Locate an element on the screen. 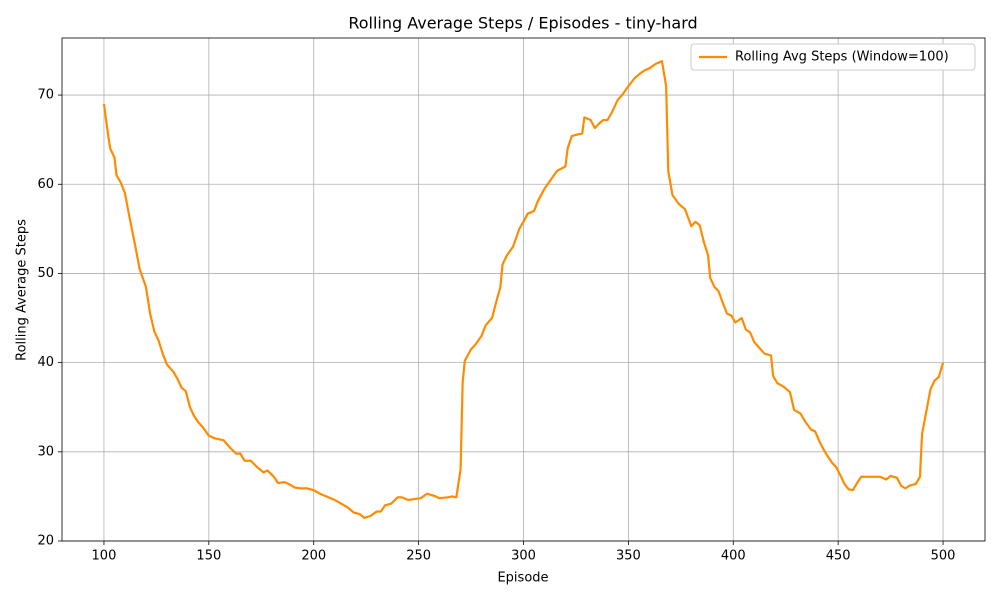  y-tick-label: 40 is located at coordinates (45, 362).